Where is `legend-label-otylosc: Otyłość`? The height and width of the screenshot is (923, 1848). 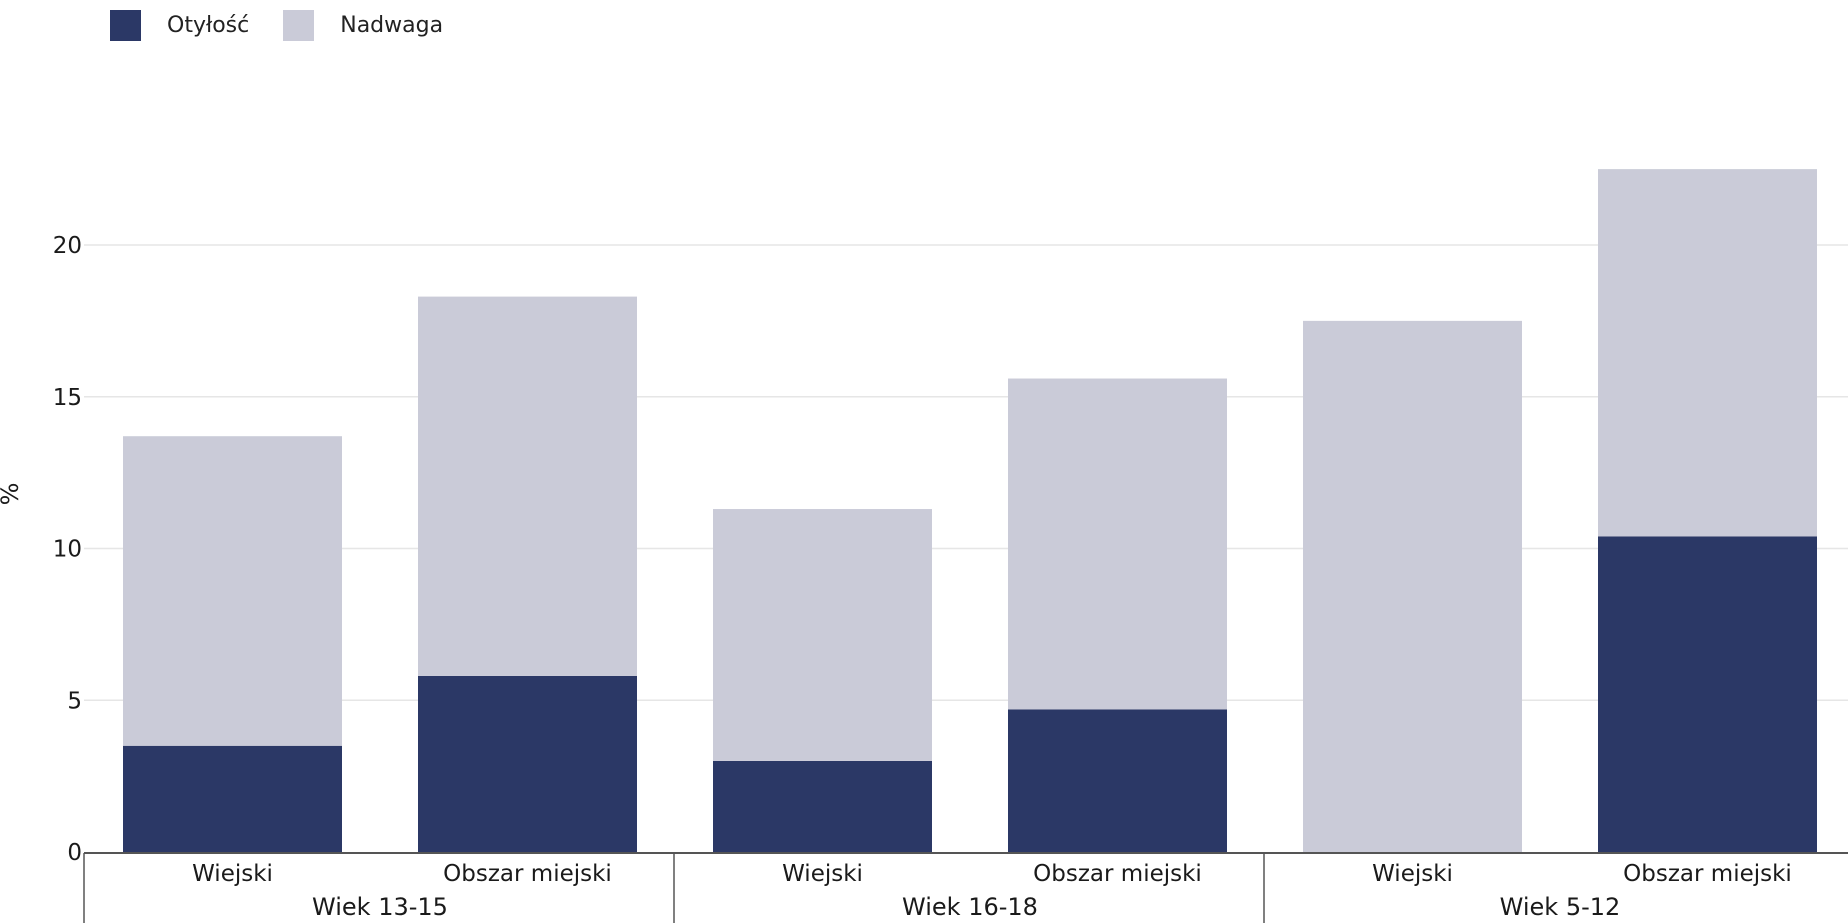 legend-label-otylosc: Otyłość is located at coordinates (208, 25).